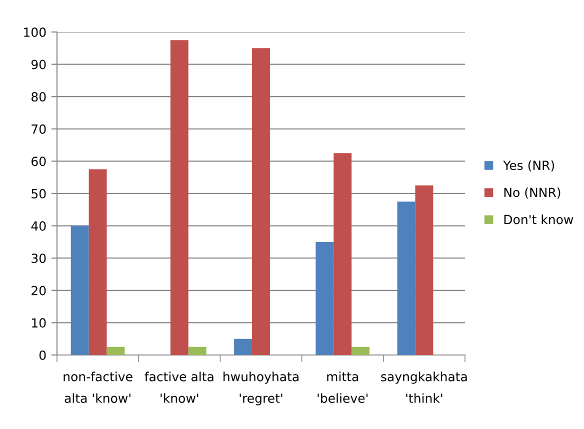 Image resolution: width=584 pixels, height=429 pixels. What do you see at coordinates (39, 97) in the screenshot?
I see `y-tick-label: 80` at bounding box center [39, 97].